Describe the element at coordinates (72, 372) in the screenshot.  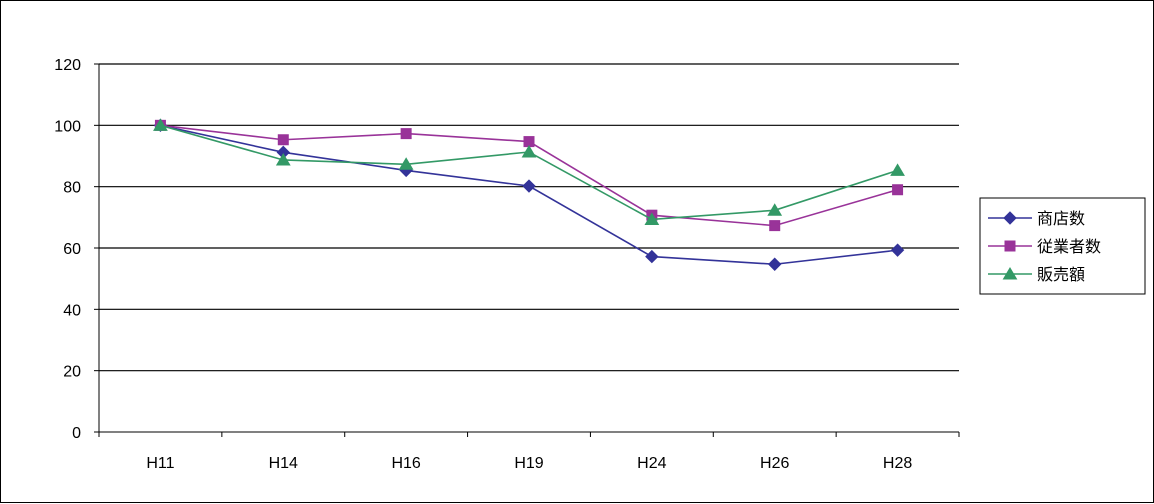
I see `y-tick-label: 20` at that location.